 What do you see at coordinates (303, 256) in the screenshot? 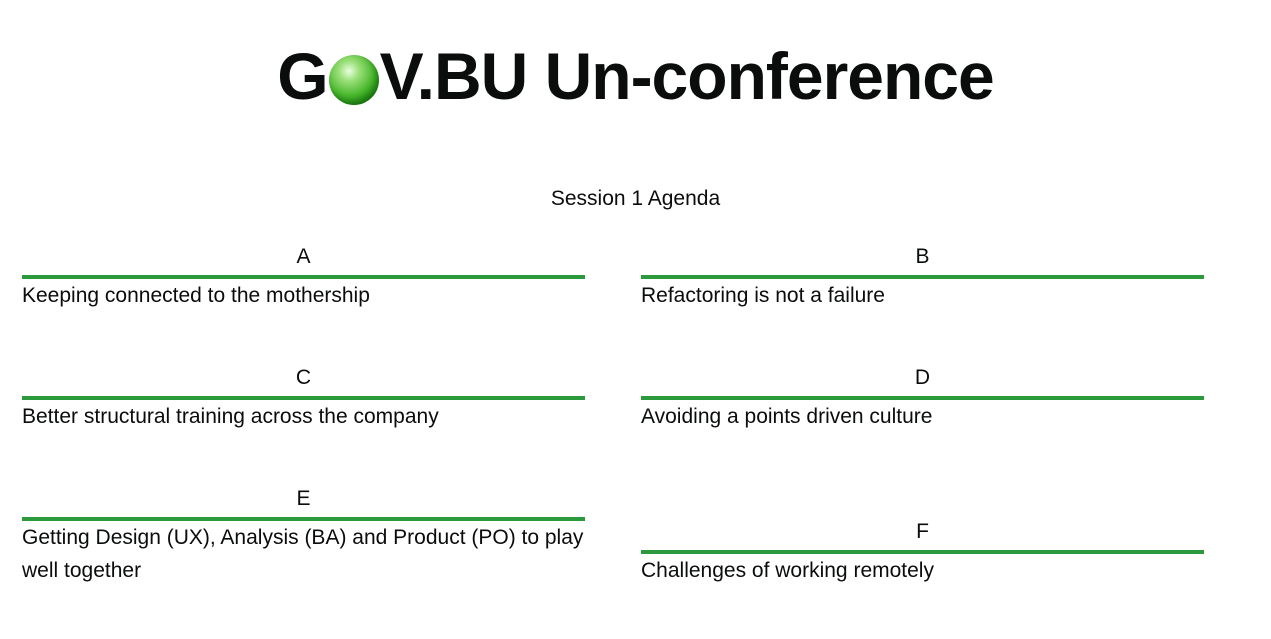
I see `slot-letter: A` at bounding box center [303, 256].